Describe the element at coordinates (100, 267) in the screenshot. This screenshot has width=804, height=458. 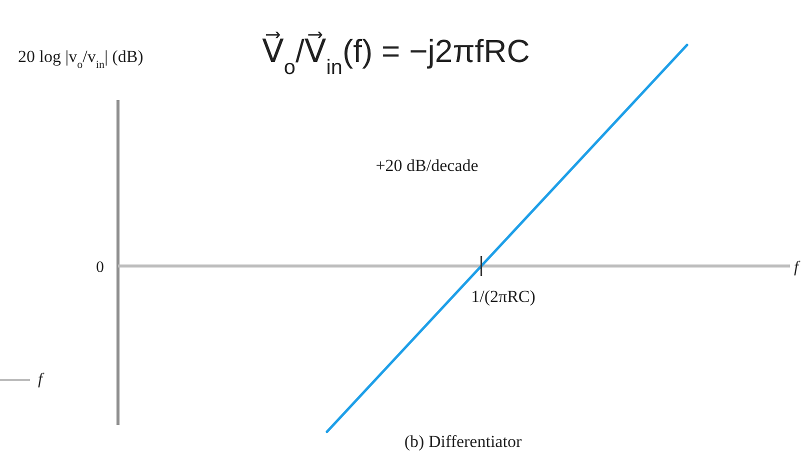
I see `text: 0` at that location.